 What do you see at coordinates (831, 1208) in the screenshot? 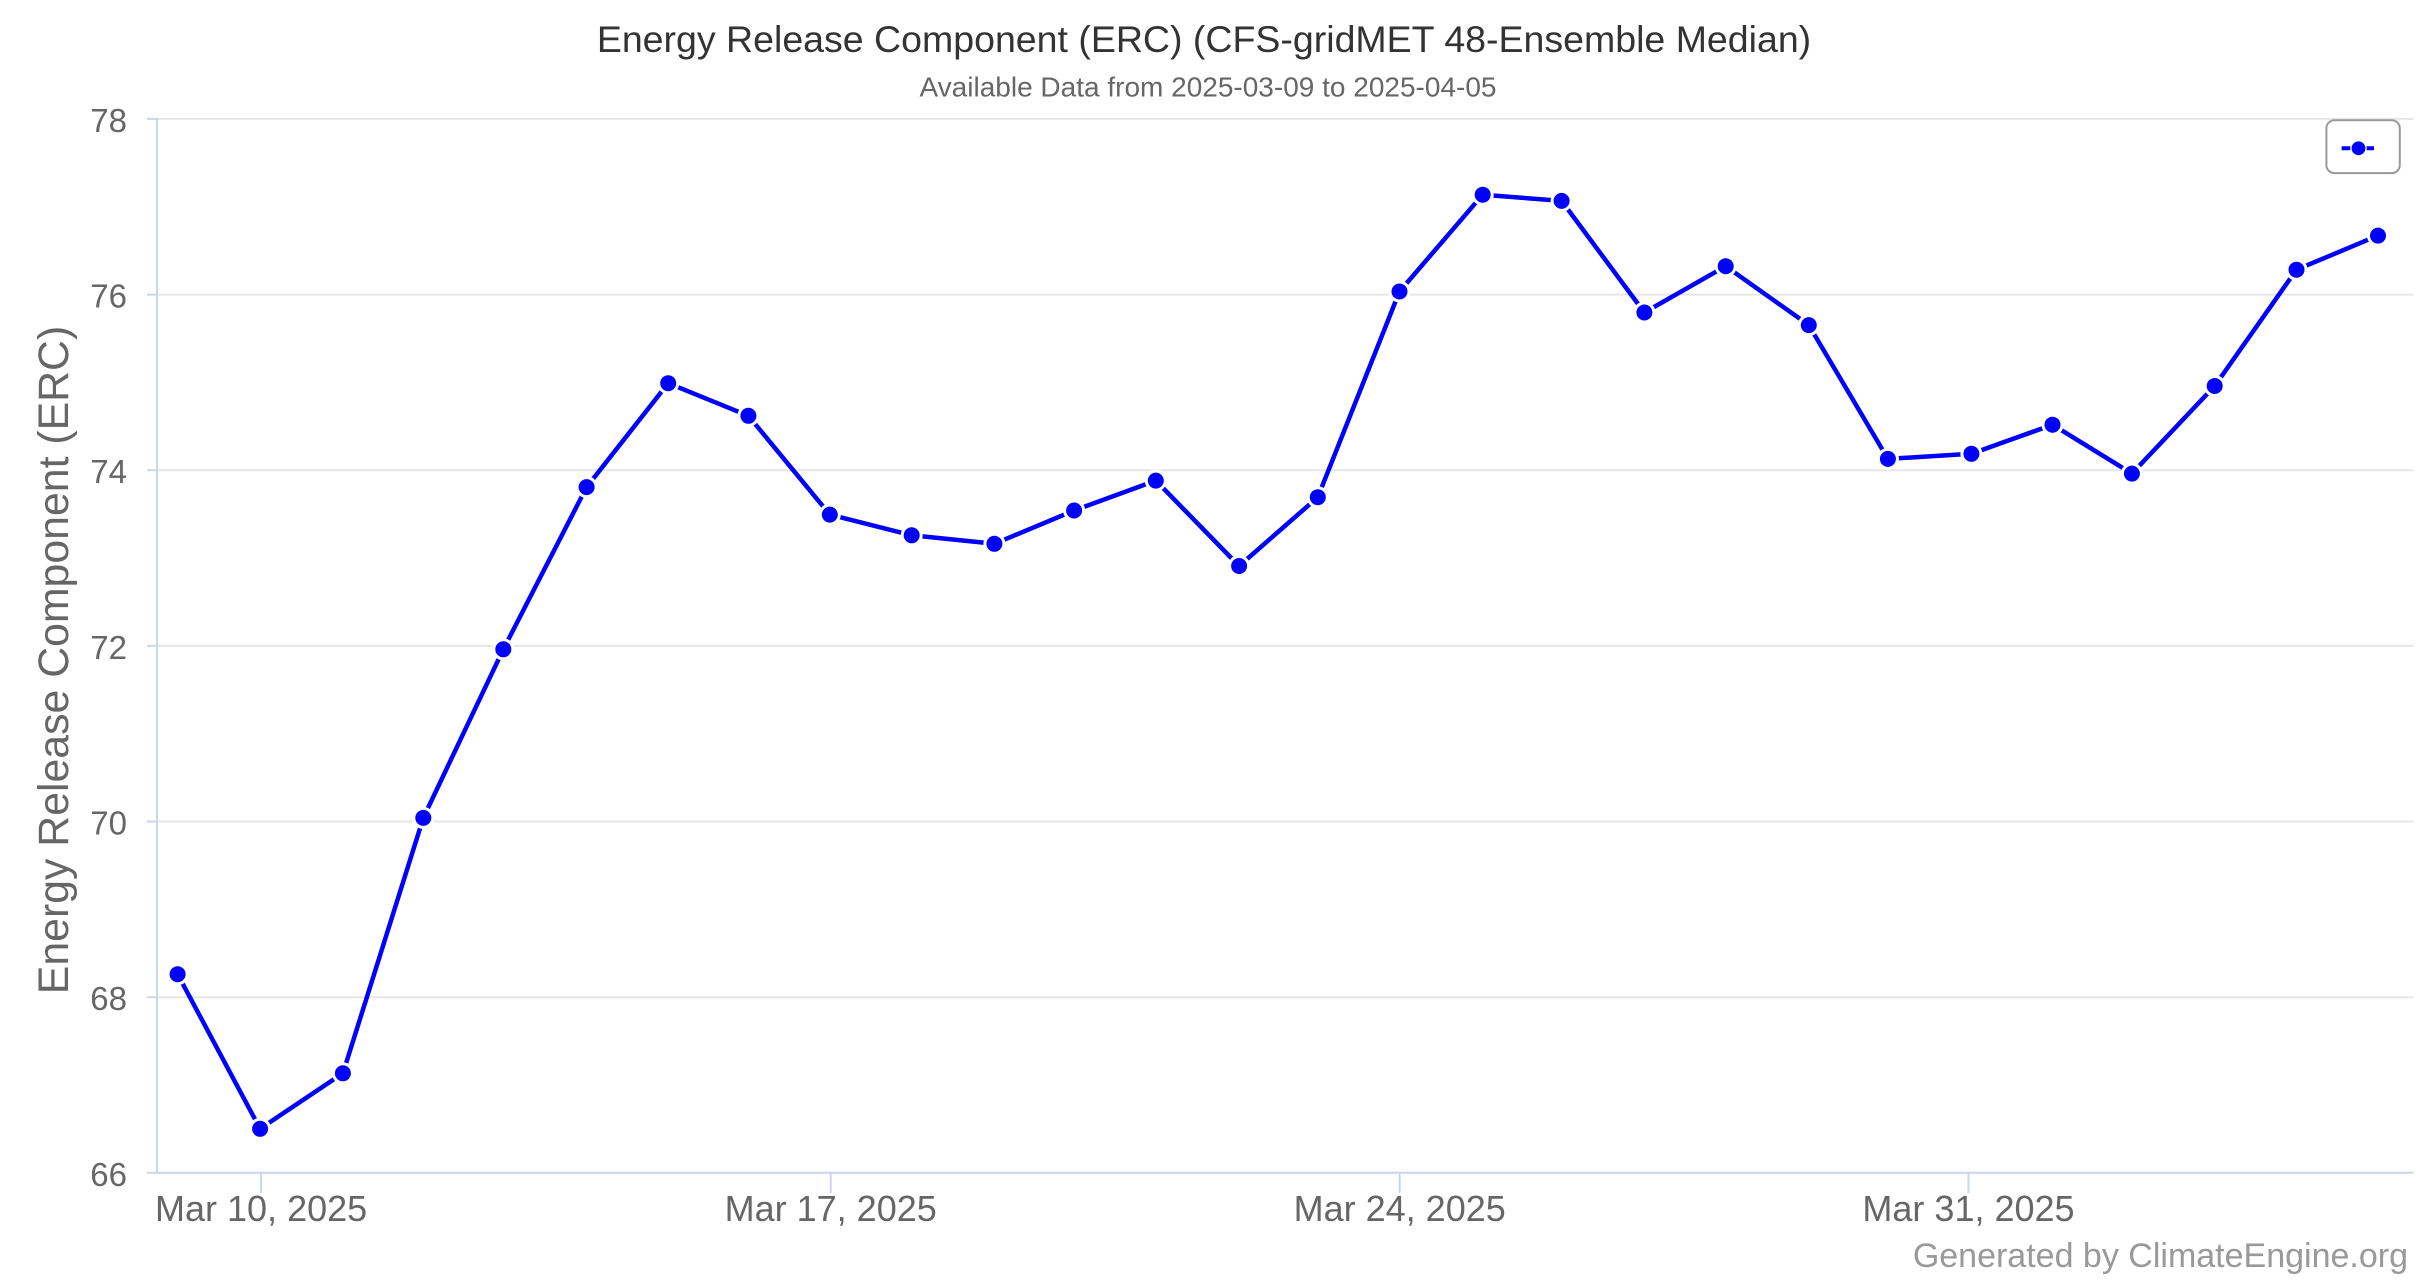
I see `svg-text: Mar 17, 2025` at bounding box center [831, 1208].